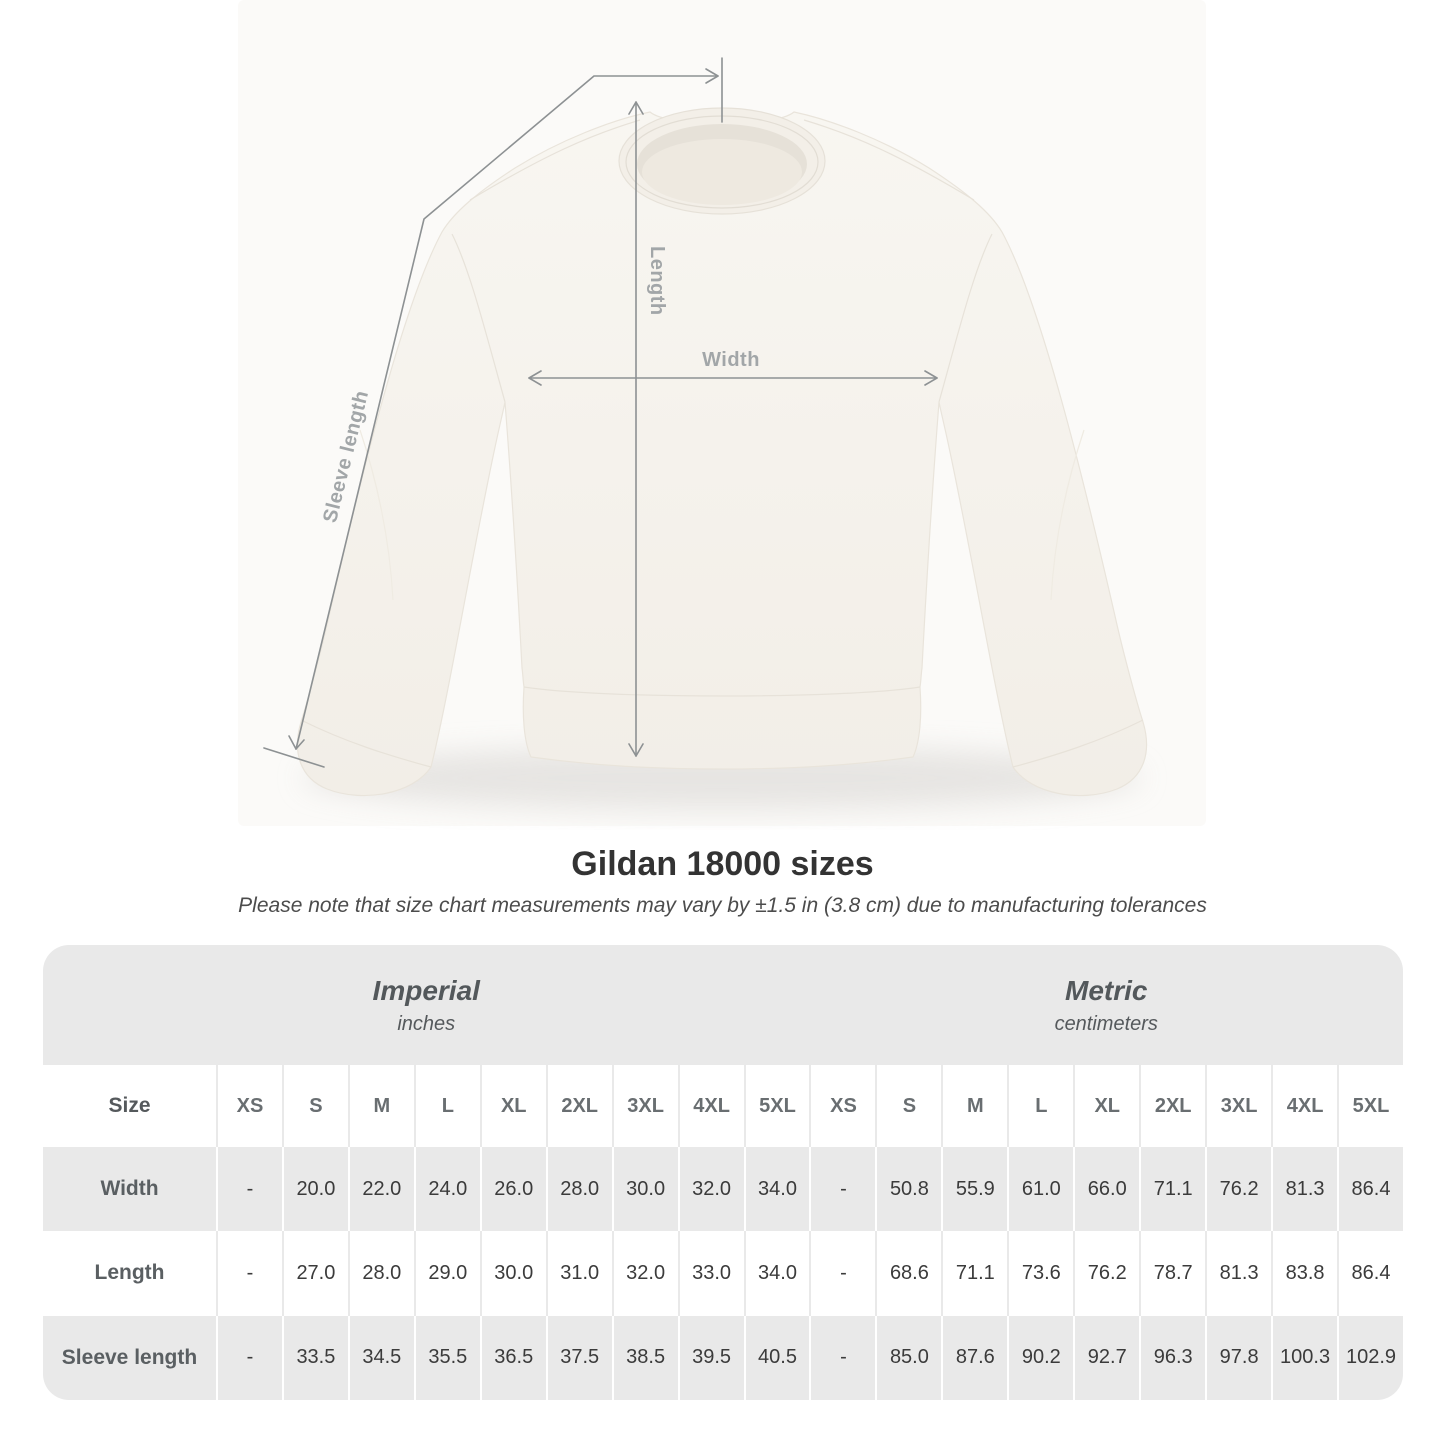 This screenshot has height=1445, width=1445. I want to click on imperial-value-cell: 39.5, so click(710, 1357).